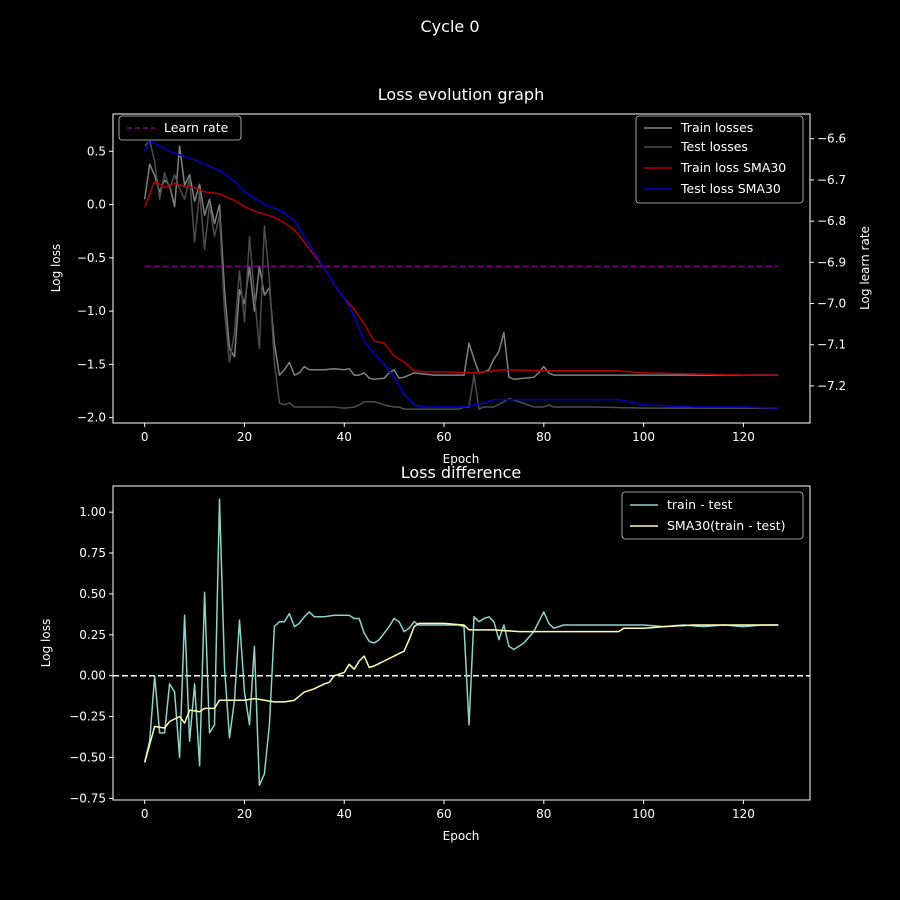 This screenshot has height=900, width=900. Describe the element at coordinates (96, 205) in the screenshot. I see `y-tick-label: 0.0` at that location.